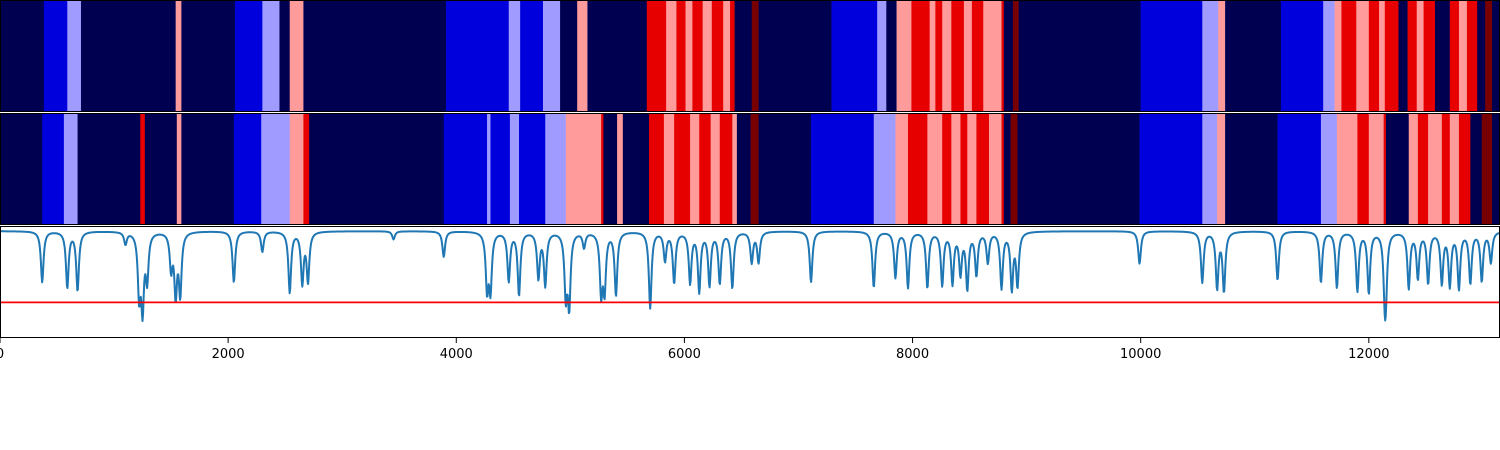  Describe the element at coordinates (2, 354) in the screenshot. I see `x-tick-label-0: 0` at that location.